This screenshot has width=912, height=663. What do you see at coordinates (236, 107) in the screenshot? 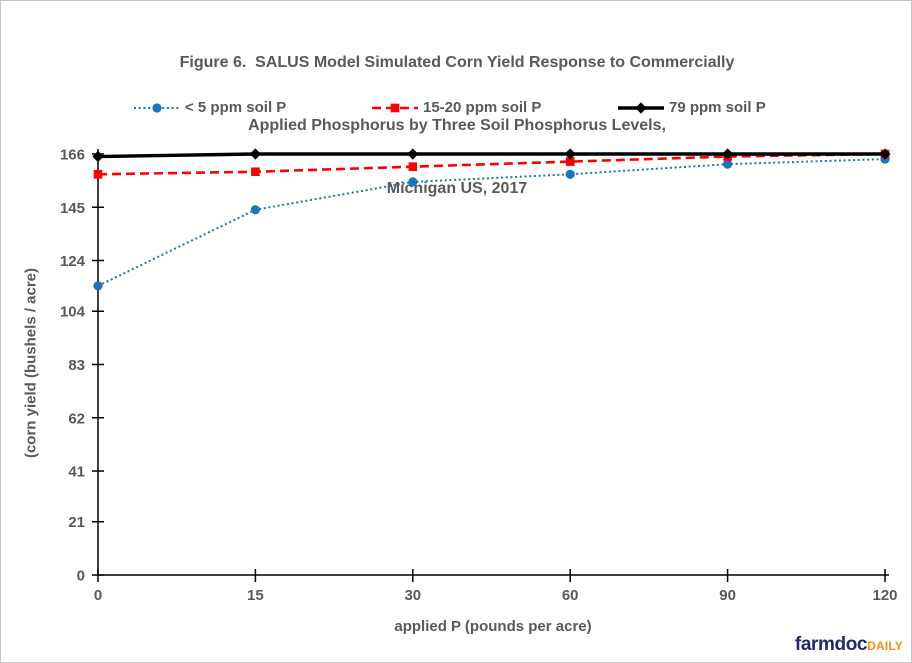
I see `legend-label-lt5ppm: < 5 ppm soil P` at bounding box center [236, 107].